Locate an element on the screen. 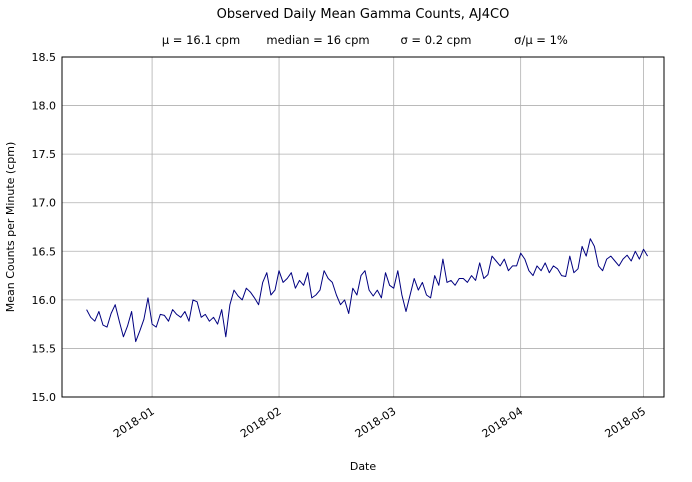  x-tick-label: 2018-03 is located at coordinates (376, 423).